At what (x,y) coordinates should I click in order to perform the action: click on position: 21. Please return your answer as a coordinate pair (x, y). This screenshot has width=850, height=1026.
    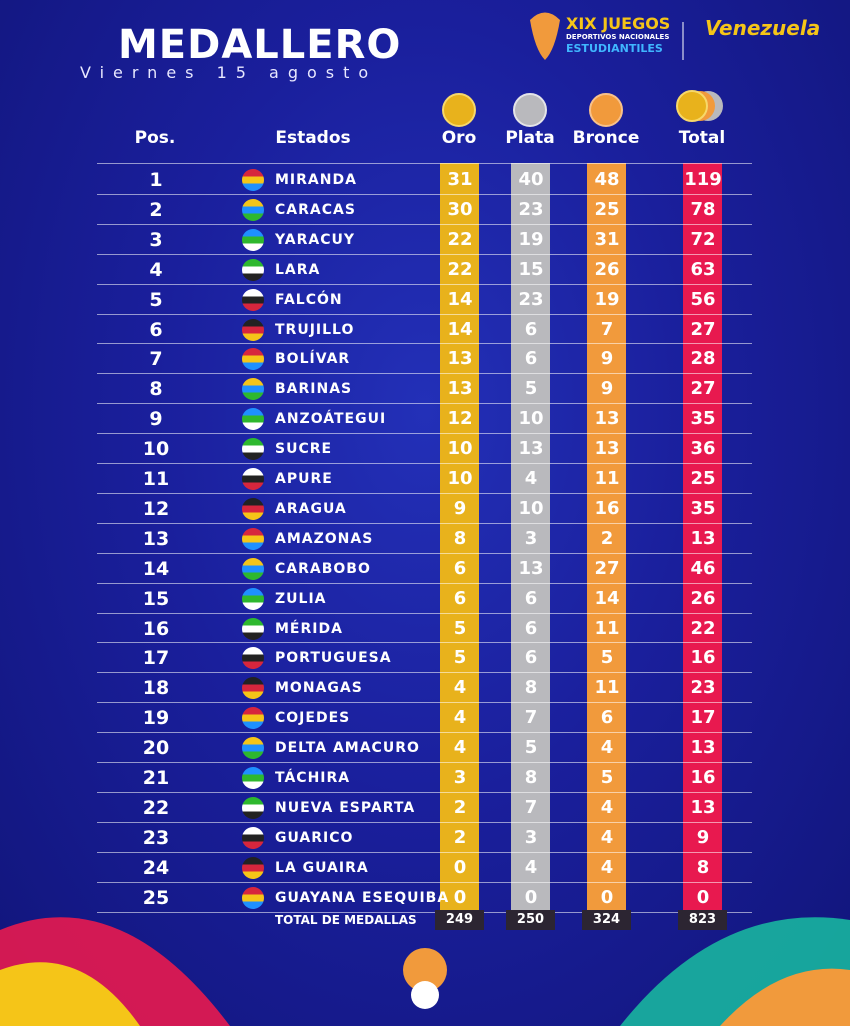
    Looking at the image, I should click on (156, 778).